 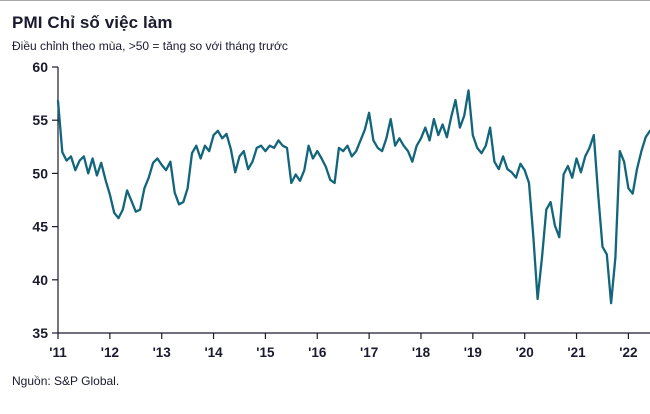 What do you see at coordinates (628, 352) in the screenshot?
I see `x-tick-label: '22` at bounding box center [628, 352].